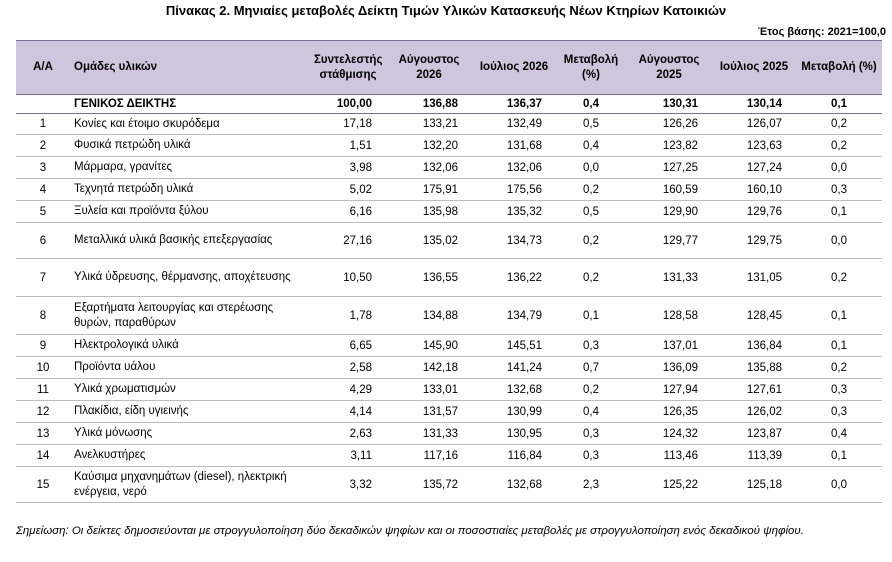  I want to click on row-change-2026: 0,0, so click(591, 167).